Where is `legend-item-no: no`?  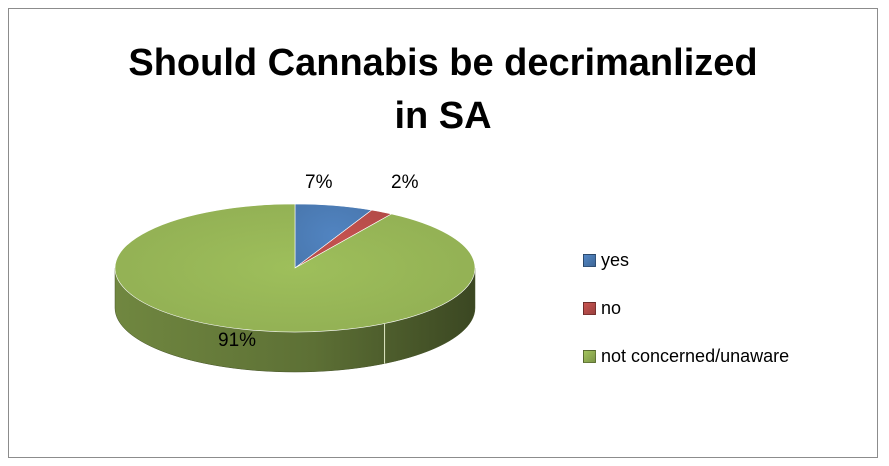
legend-item-no: no is located at coordinates (686, 308).